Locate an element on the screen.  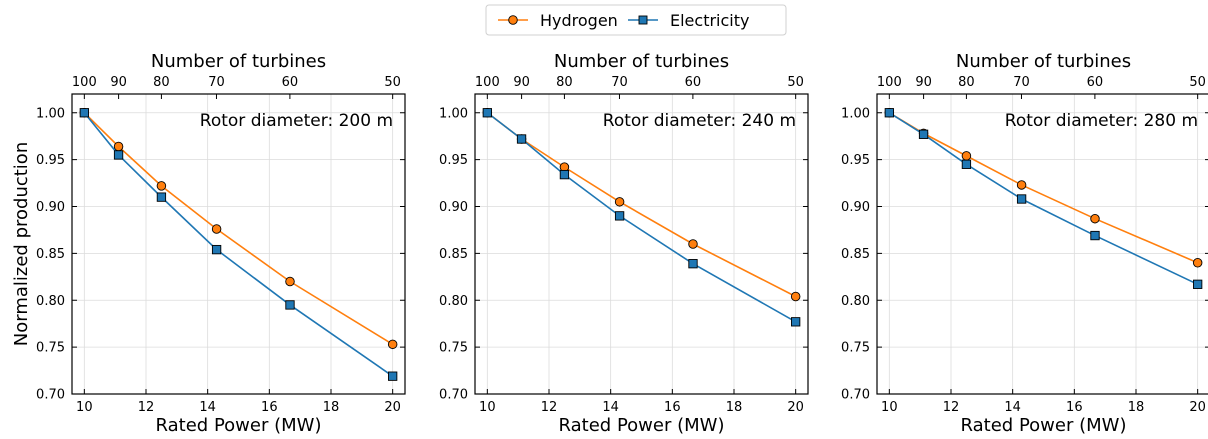
legend: Hydrogen Electricity is located at coordinates (636, 20).